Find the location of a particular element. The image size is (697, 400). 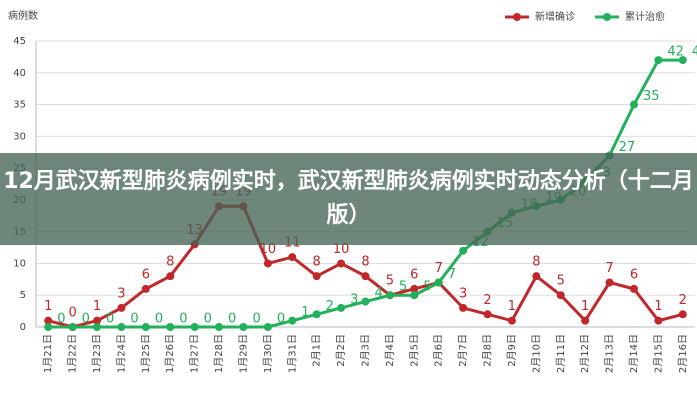

value-label: 27 is located at coordinates (627, 147).